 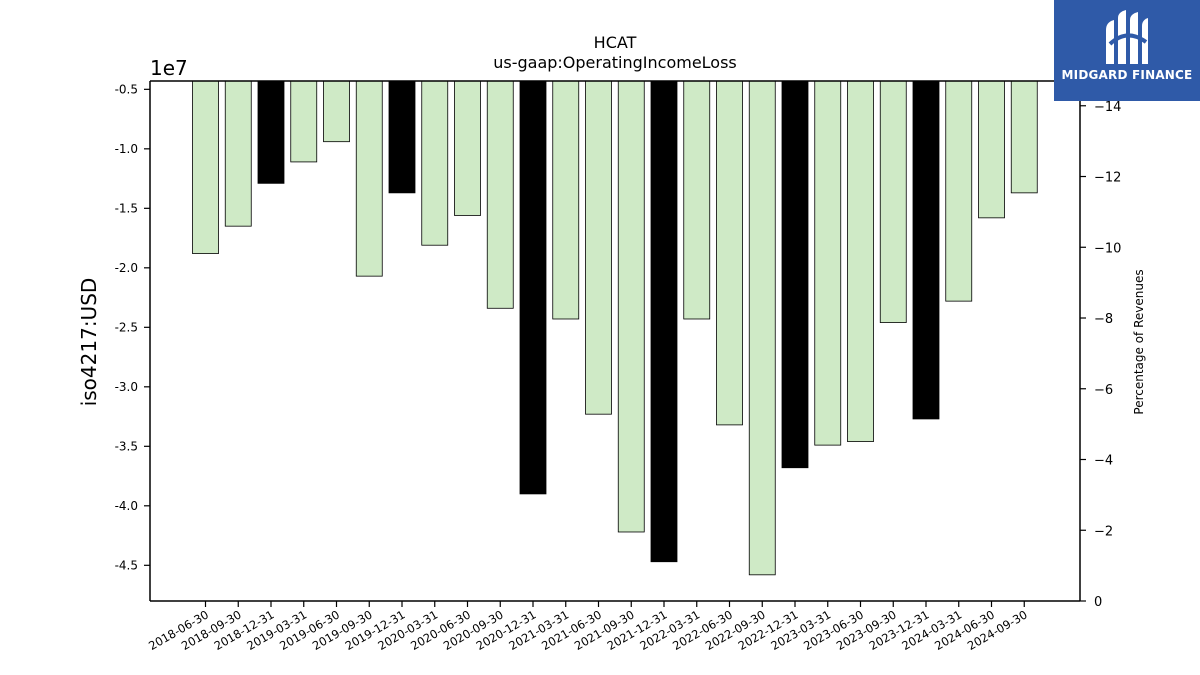 I want to click on y2-tick-label: −2, so click(x=1103, y=531).